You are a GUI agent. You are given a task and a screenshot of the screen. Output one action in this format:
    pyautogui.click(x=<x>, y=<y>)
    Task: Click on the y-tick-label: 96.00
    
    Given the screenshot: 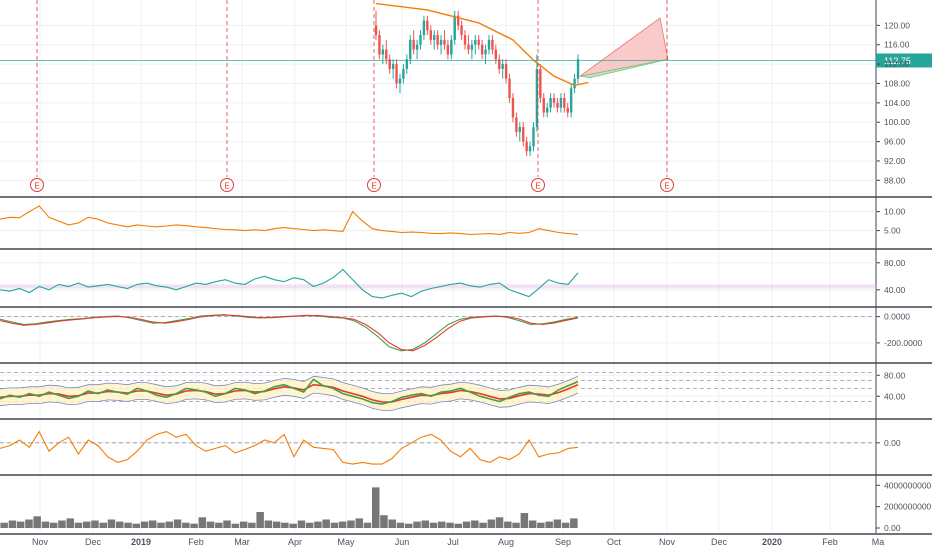 What is the action you would take?
    pyautogui.click(x=895, y=142)
    